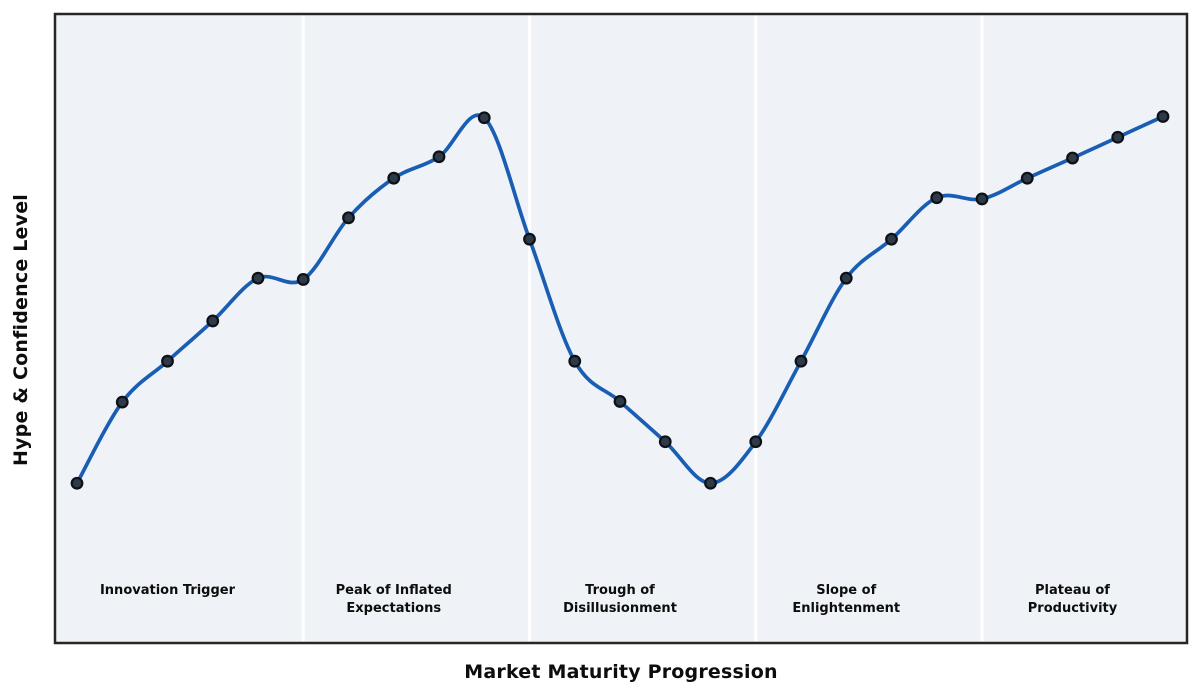 This screenshot has width=1200, height=700. I want to click on phase-label-line: Disillusionment, so click(620, 608).